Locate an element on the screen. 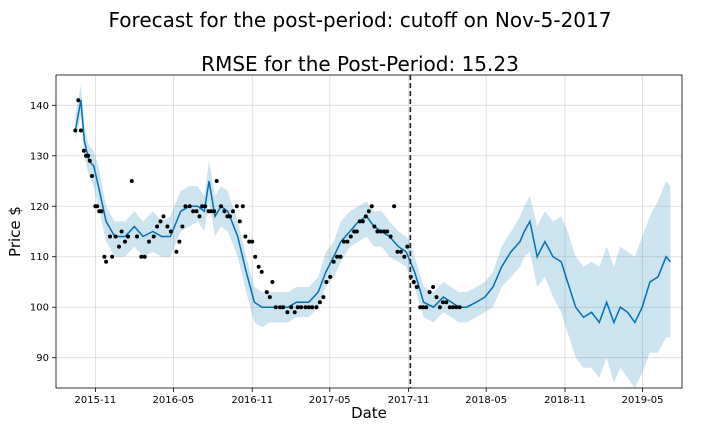 Image resolution: width=720 pixels, height=432 pixels. y-tick-label: 100 is located at coordinates (39, 308).